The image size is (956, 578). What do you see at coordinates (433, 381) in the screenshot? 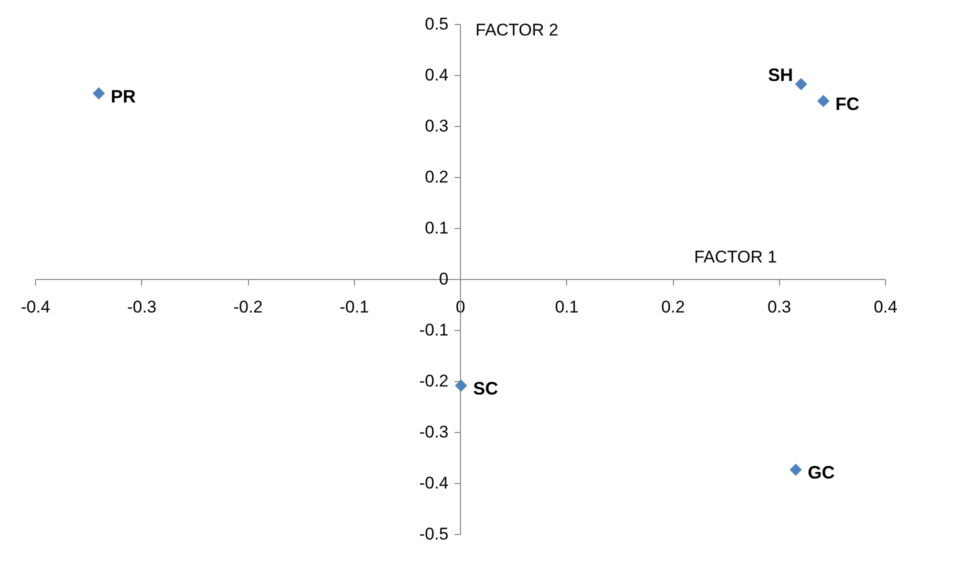
I see `y-tick-label: -0.2` at bounding box center [433, 381].